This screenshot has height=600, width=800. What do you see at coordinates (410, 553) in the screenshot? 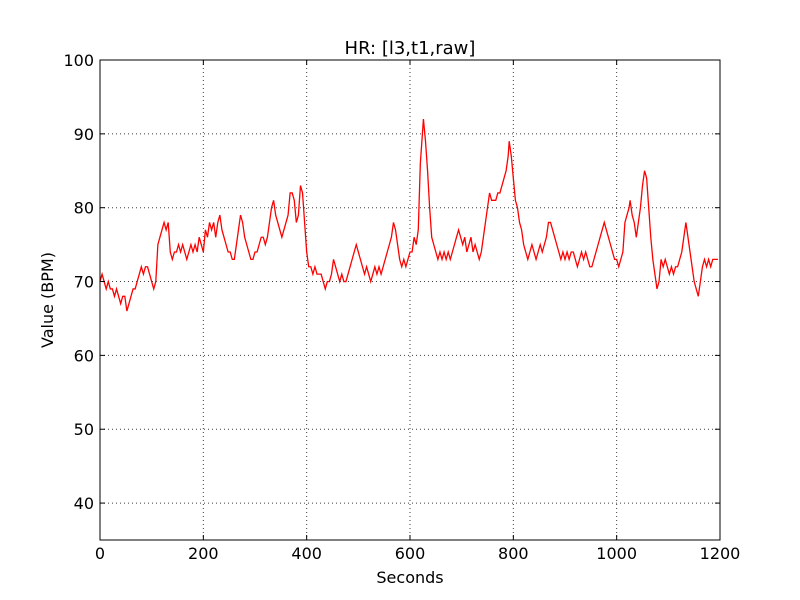
I see `x-tick-label: 600` at bounding box center [410, 553].